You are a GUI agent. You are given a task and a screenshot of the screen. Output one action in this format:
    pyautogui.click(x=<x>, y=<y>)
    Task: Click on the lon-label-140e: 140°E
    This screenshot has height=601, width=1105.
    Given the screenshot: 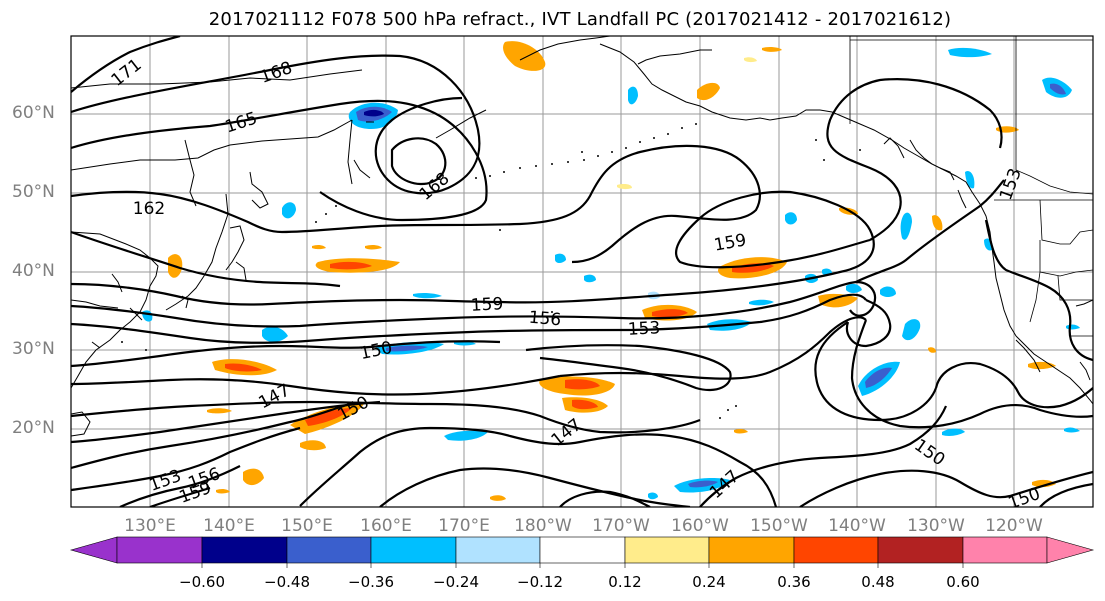 What is the action you would take?
    pyautogui.click(x=229, y=526)
    